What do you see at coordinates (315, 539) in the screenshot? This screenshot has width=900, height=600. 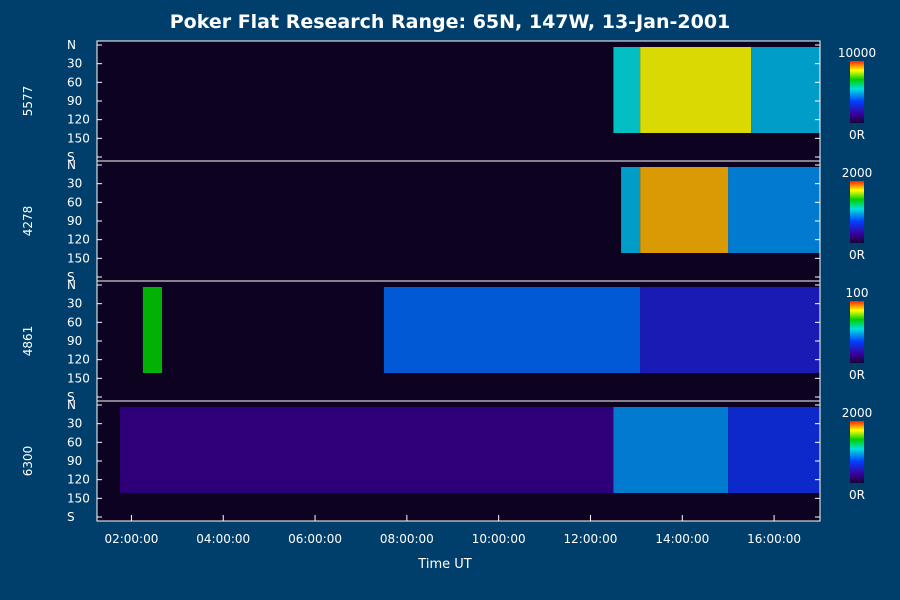 I see `x-tick-label: 06:00:00` at bounding box center [315, 539].